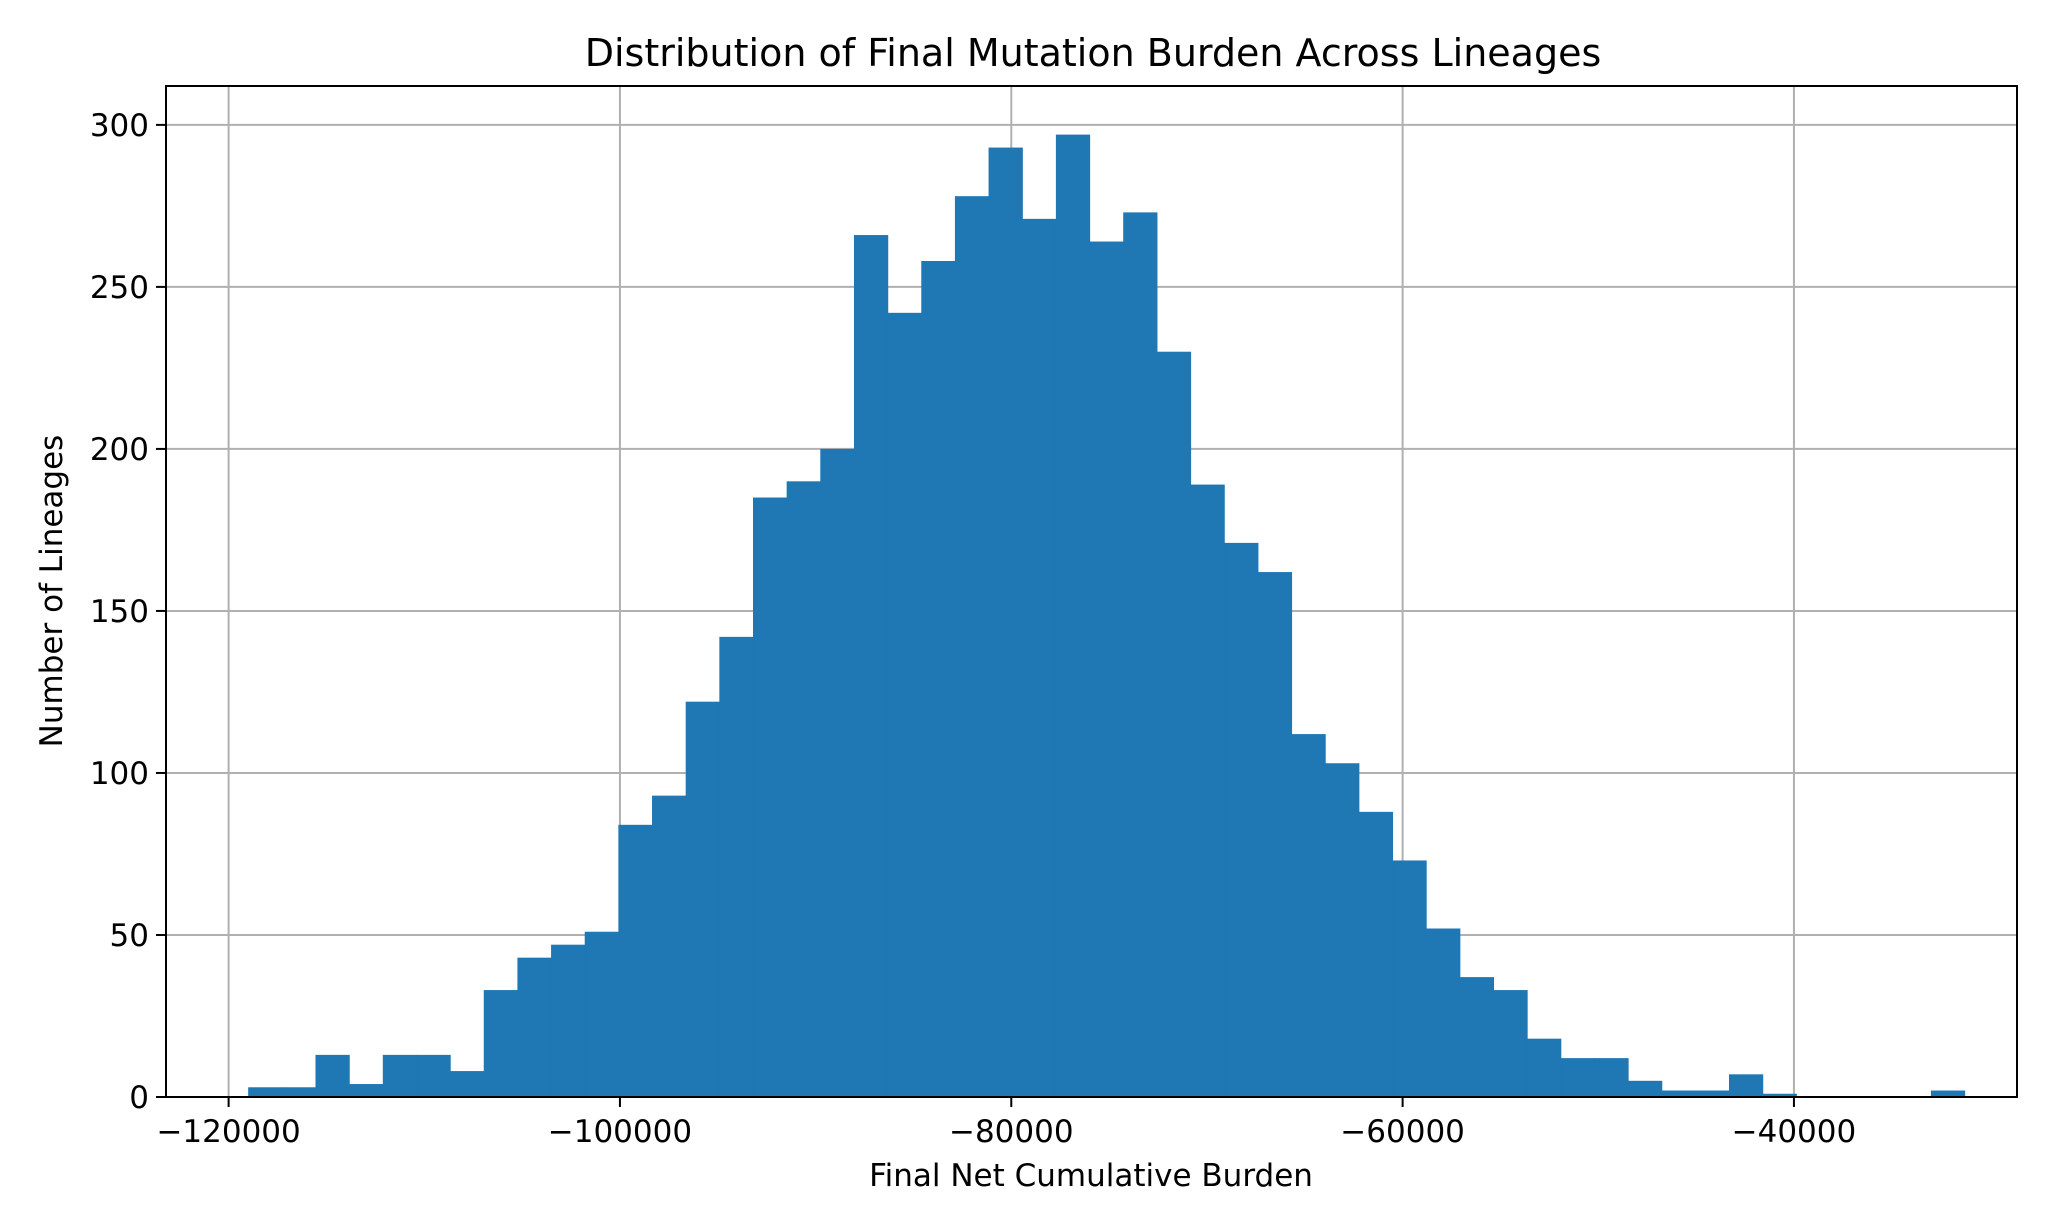  What do you see at coordinates (620, 1132) in the screenshot?
I see `x-tick-label: −100000` at bounding box center [620, 1132].